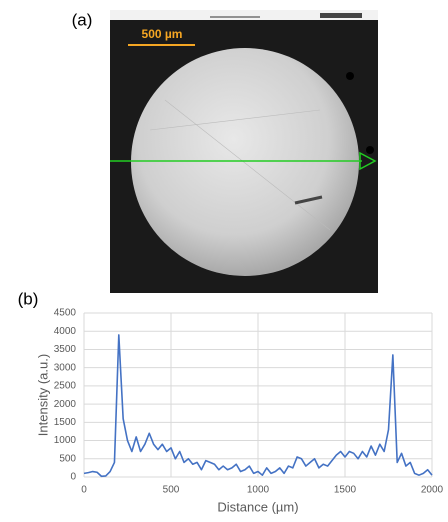 This screenshot has height=522, width=448. What do you see at coordinates (28, 298) in the screenshot?
I see `panel-label: (b)` at bounding box center [28, 298].